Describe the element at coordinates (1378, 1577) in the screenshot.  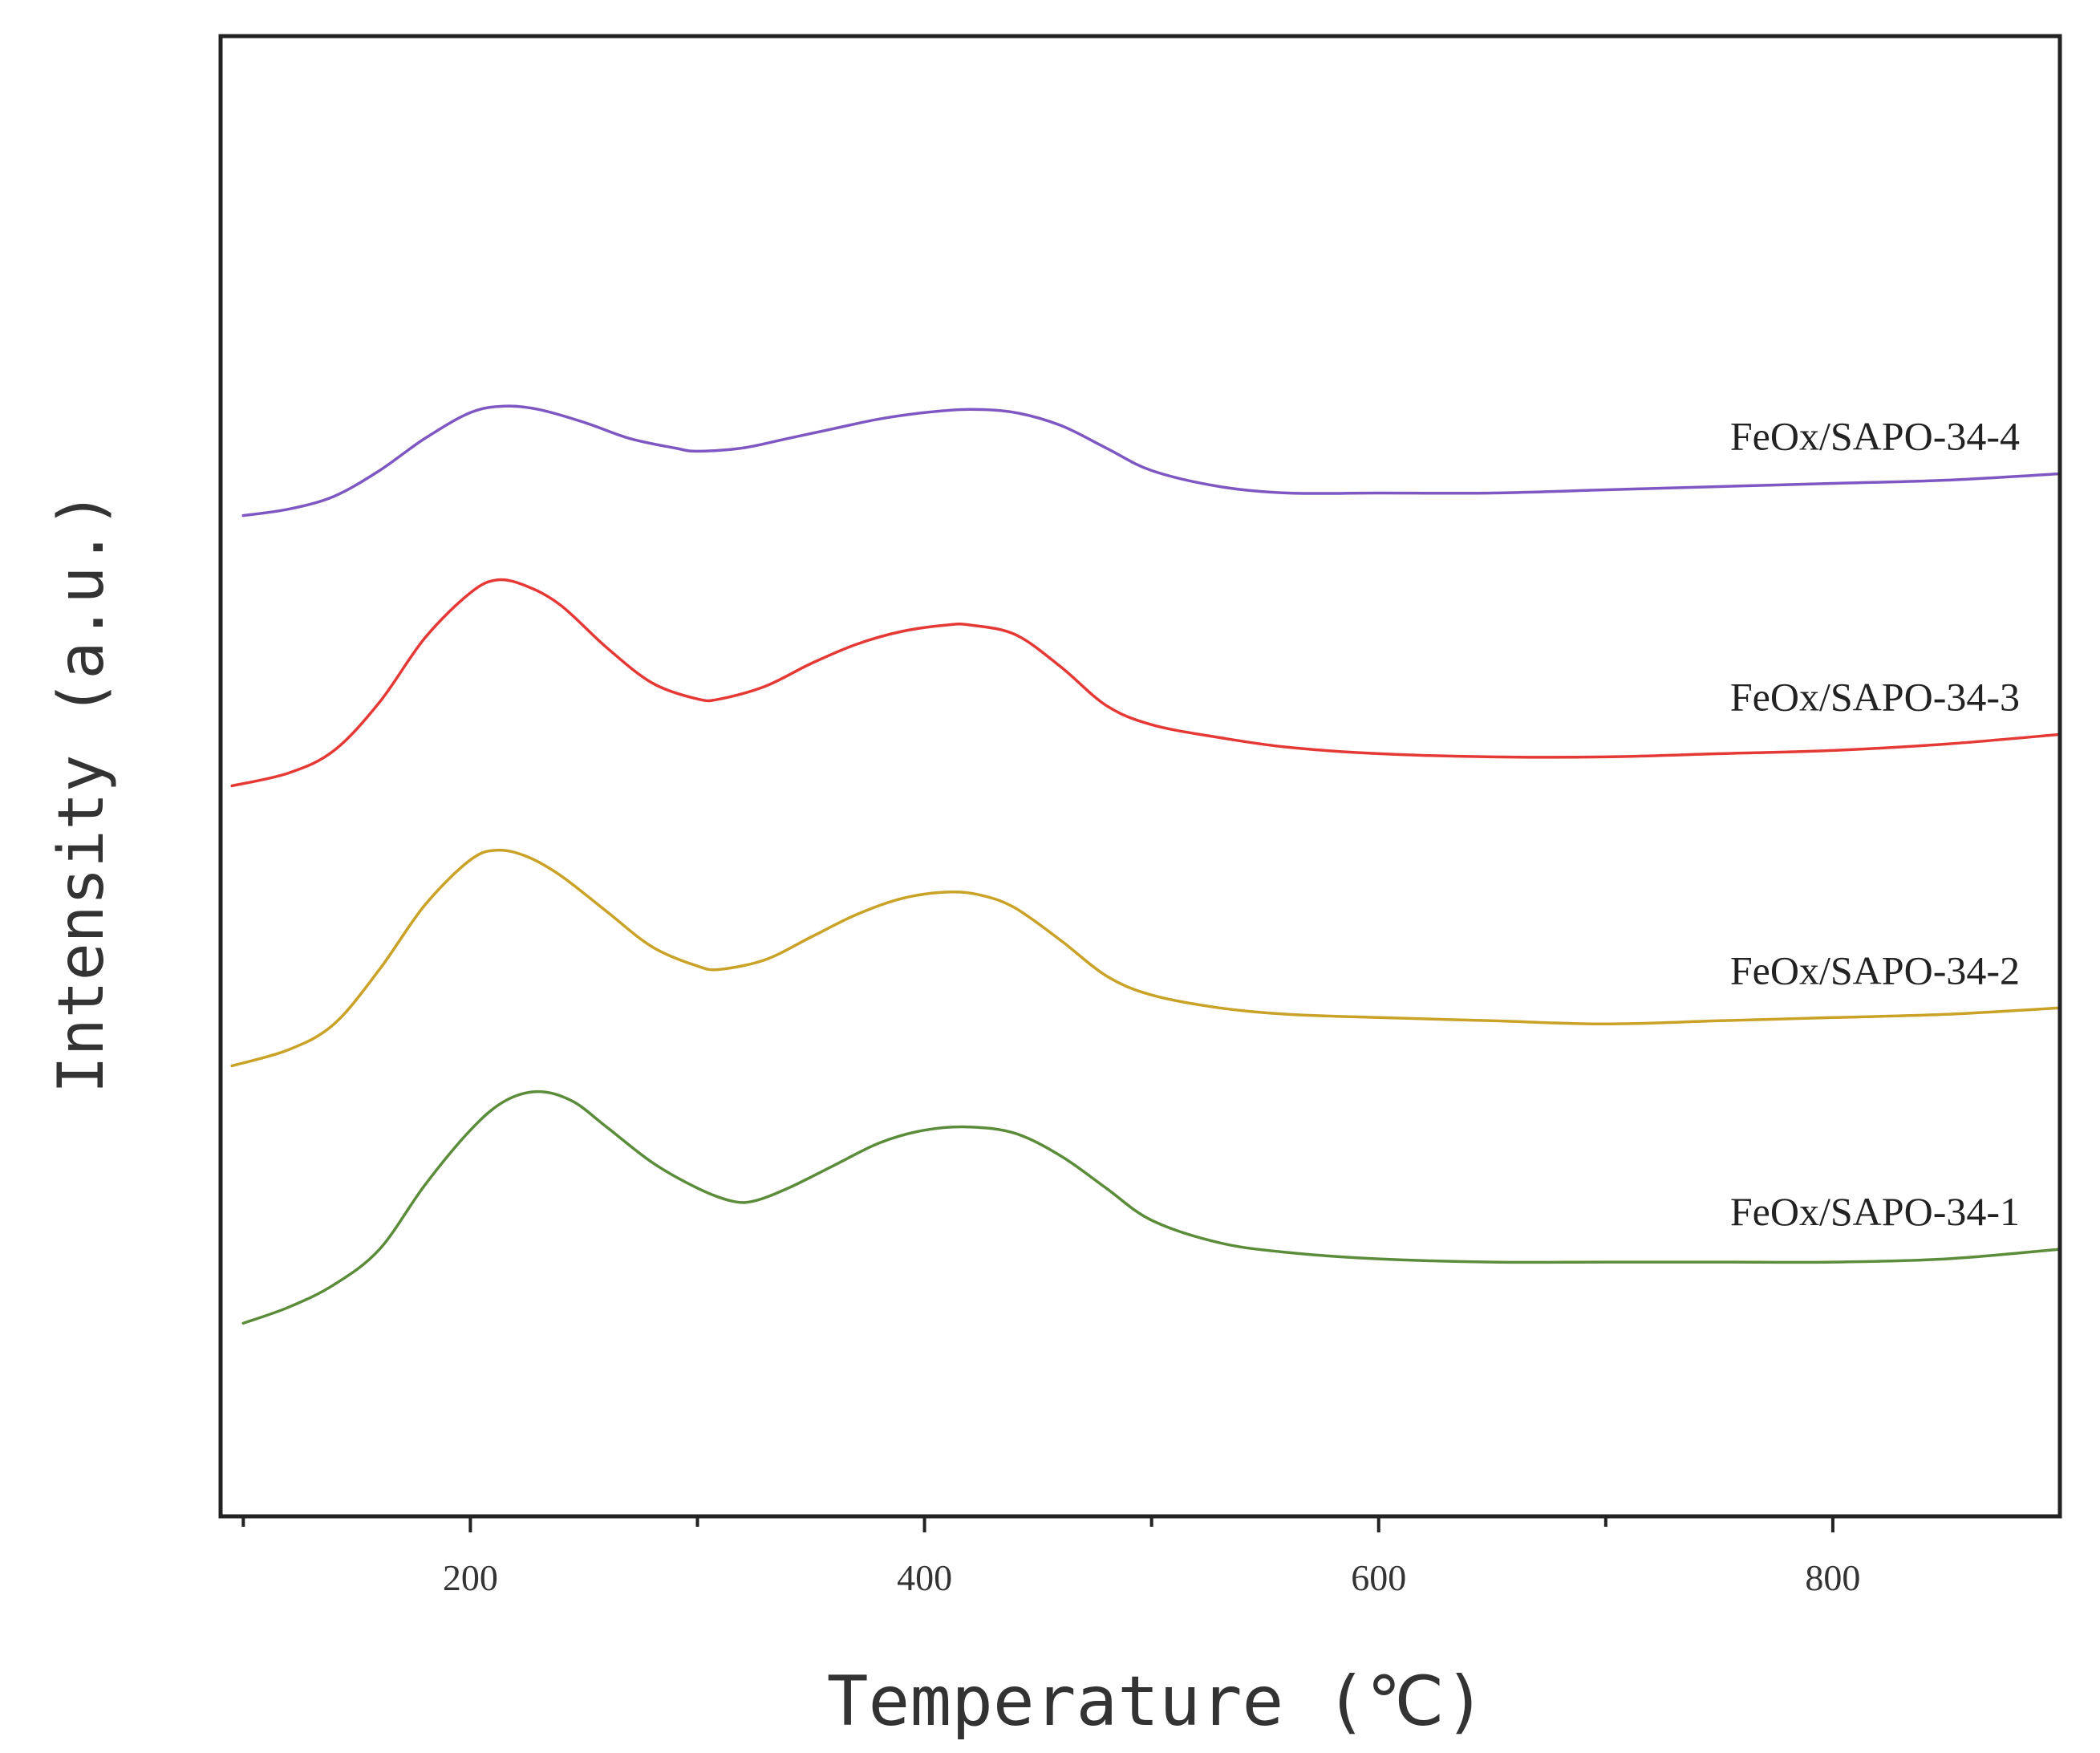
I see `x-tick-label: 600` at that location.